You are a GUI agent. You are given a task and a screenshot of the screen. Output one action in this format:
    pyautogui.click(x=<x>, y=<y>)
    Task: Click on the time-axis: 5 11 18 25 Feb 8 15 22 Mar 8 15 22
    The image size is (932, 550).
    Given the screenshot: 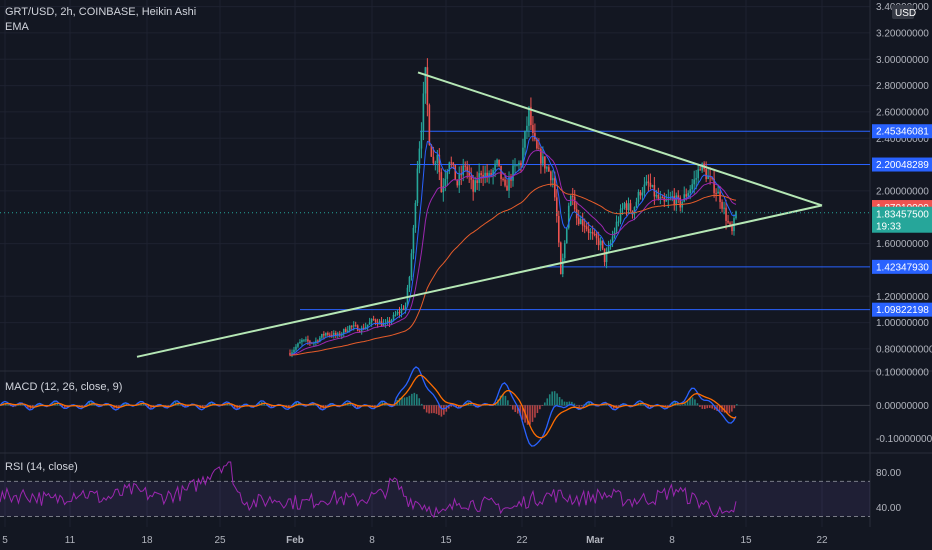 What is the action you would take?
    pyautogui.click(x=415, y=540)
    